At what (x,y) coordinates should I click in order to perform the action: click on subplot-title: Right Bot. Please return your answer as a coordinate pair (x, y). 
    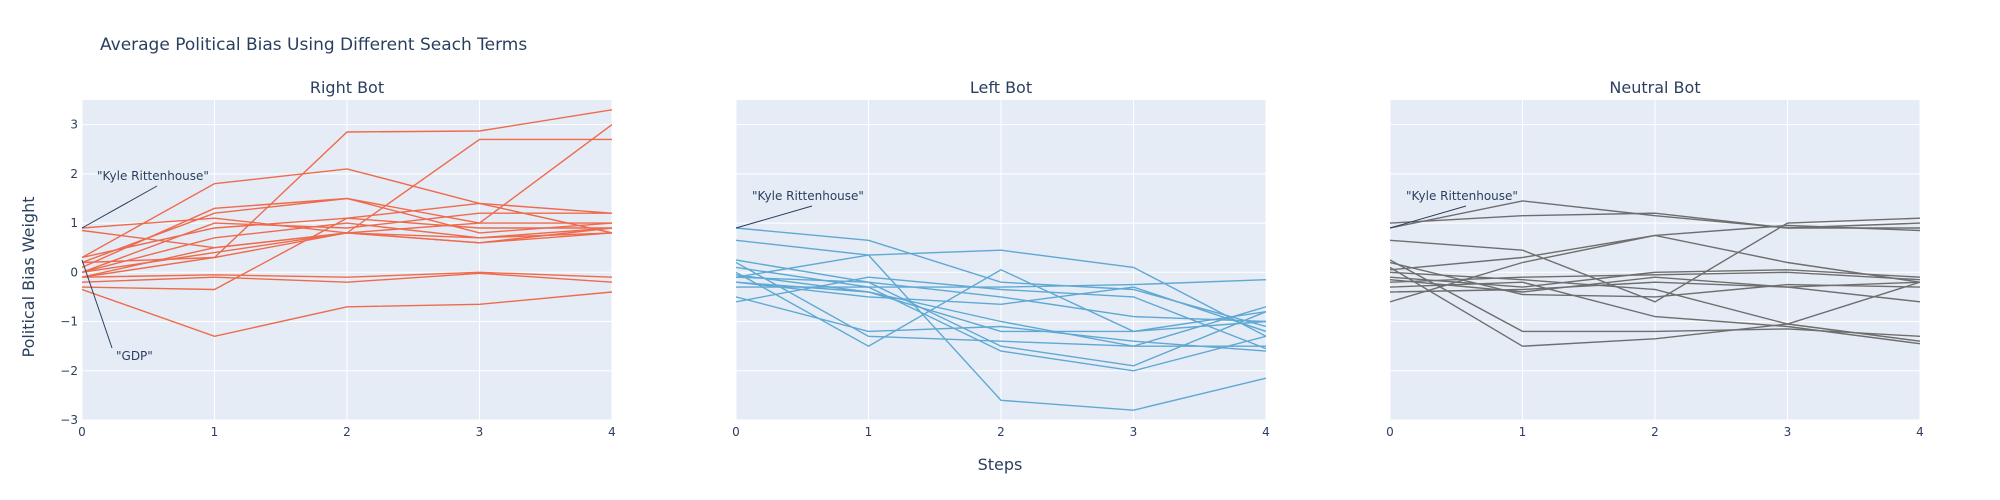
    Looking at the image, I should click on (347, 87).